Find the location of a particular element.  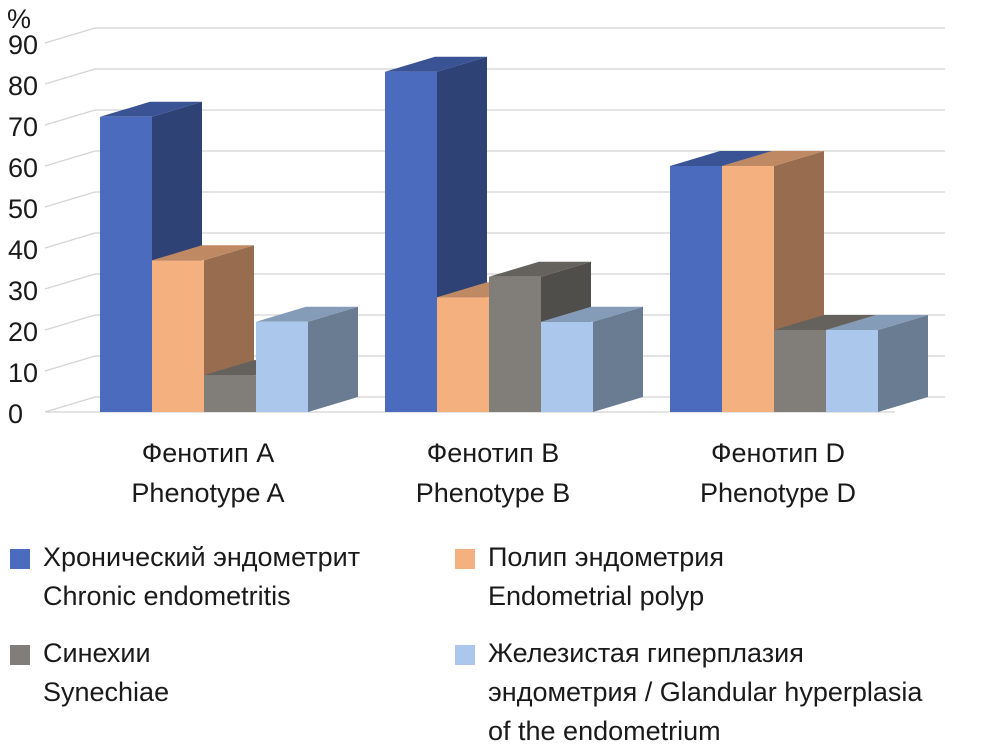

y-tick-label: 20 is located at coordinates (23, 332).